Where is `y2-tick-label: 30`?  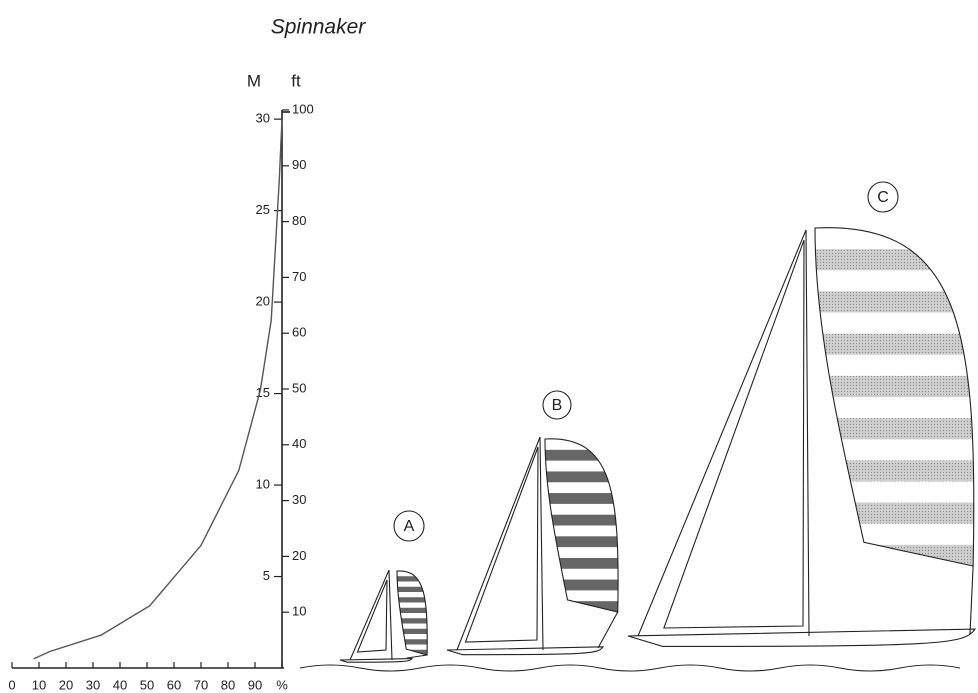
y2-tick-label: 30 is located at coordinates (299, 499).